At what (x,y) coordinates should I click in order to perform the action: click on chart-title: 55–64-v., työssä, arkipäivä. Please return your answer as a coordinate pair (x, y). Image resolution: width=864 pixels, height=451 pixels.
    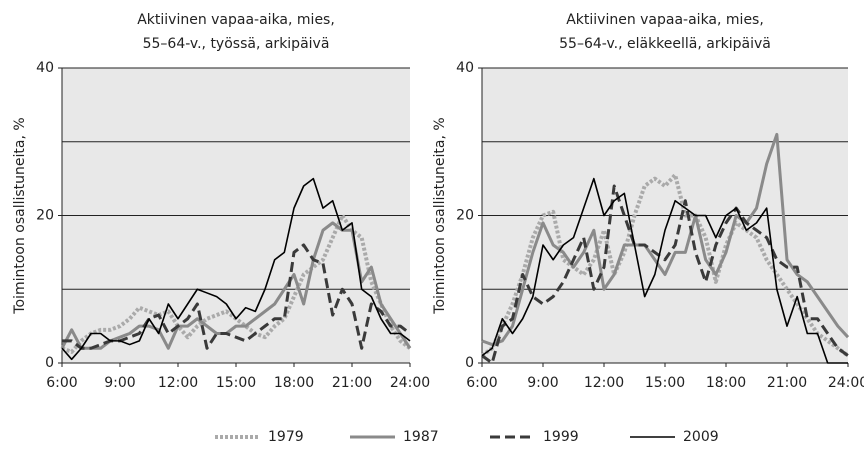
    Looking at the image, I should click on (236, 44).